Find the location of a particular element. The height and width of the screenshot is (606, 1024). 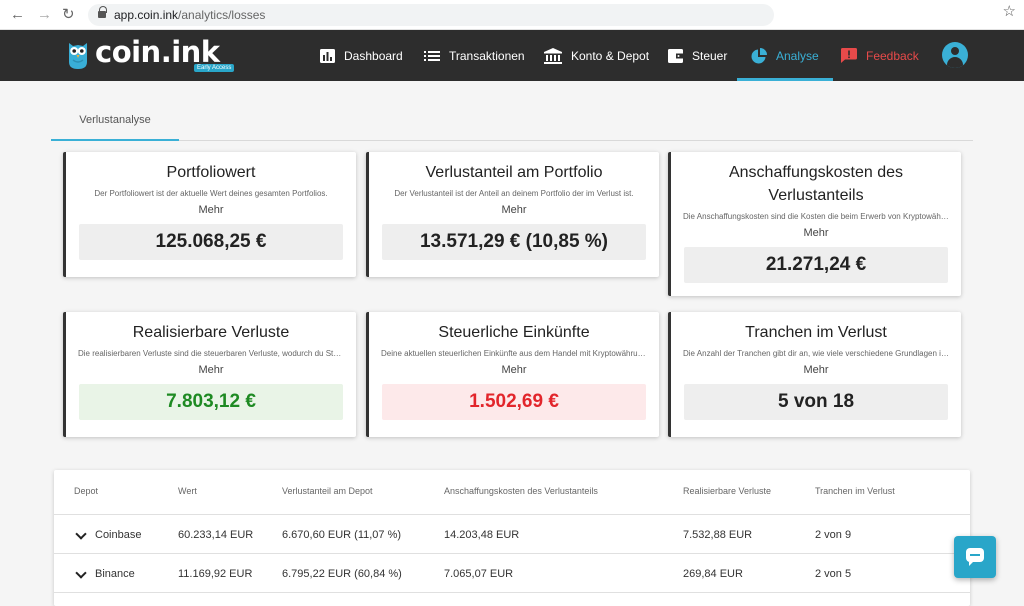

user-avatar-icon is located at coordinates (955, 55).